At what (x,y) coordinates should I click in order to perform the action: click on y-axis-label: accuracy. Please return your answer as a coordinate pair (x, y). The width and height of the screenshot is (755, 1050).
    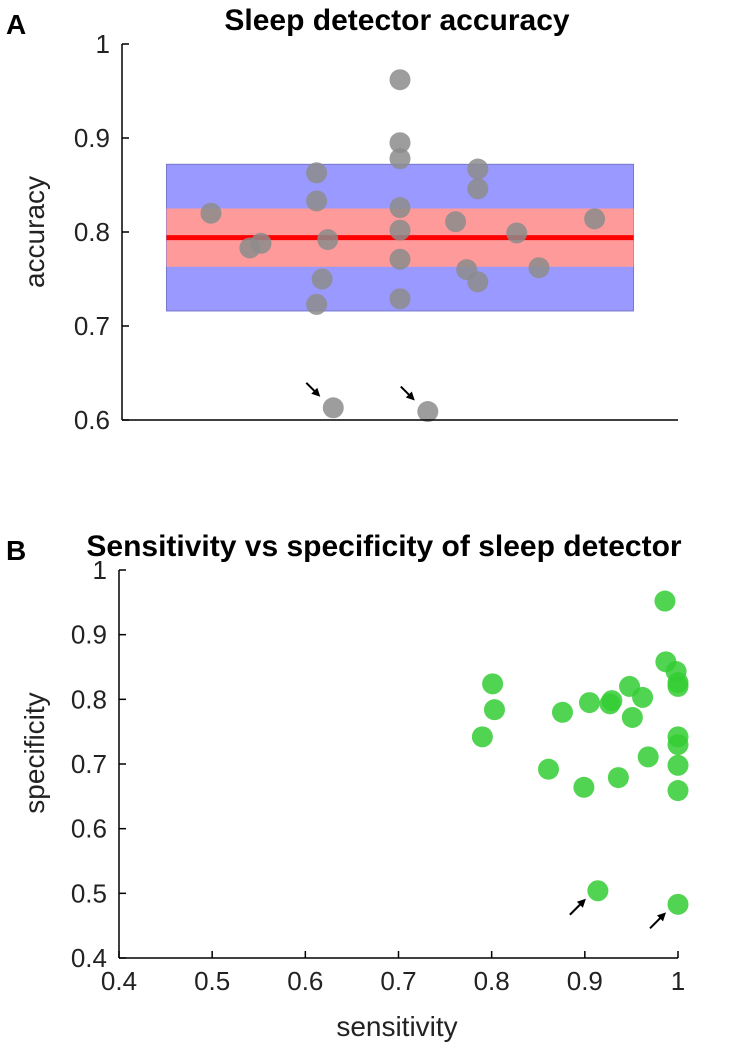
    Looking at the image, I should click on (34, 232).